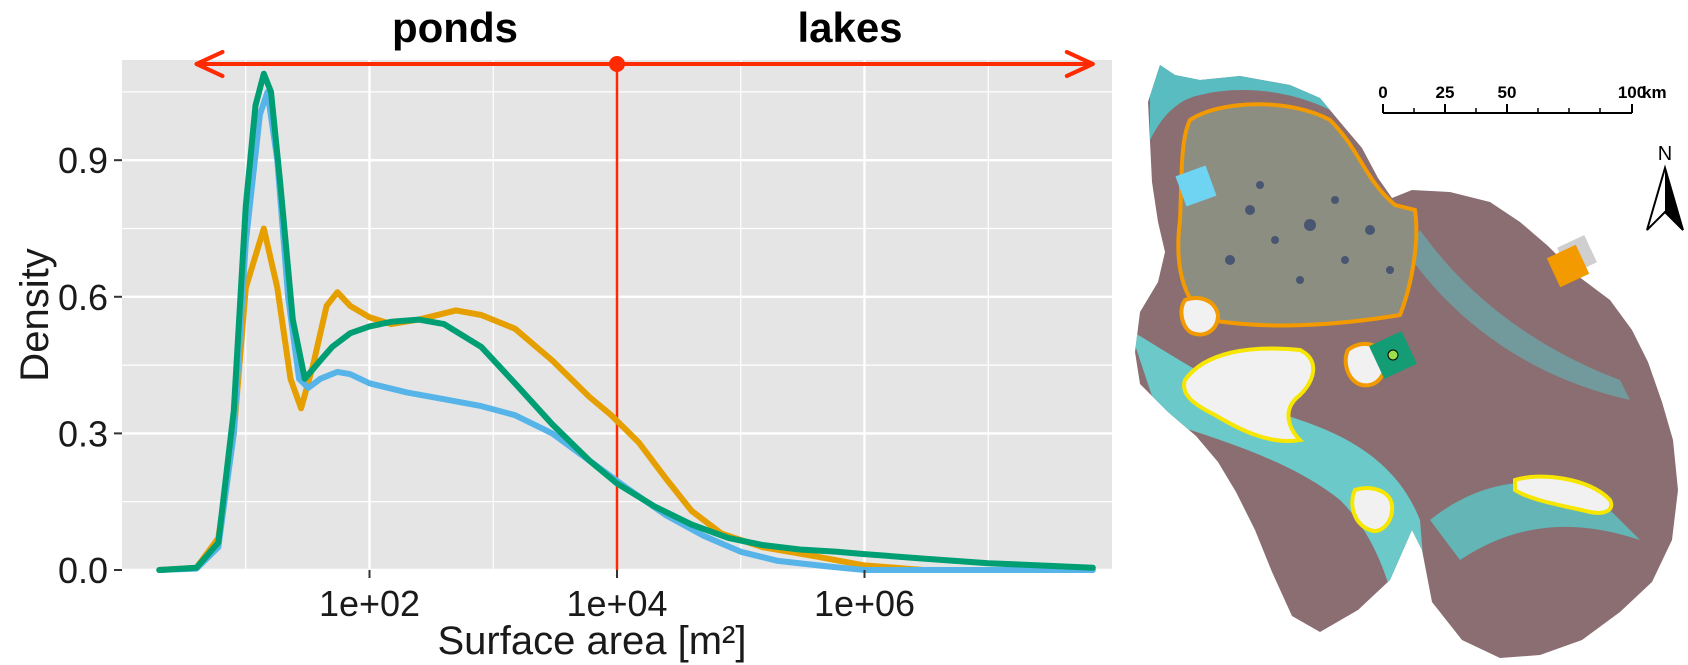  What do you see at coordinates (644, 64) in the screenshot?
I see `ponds-lakes-arrow` at bounding box center [644, 64].